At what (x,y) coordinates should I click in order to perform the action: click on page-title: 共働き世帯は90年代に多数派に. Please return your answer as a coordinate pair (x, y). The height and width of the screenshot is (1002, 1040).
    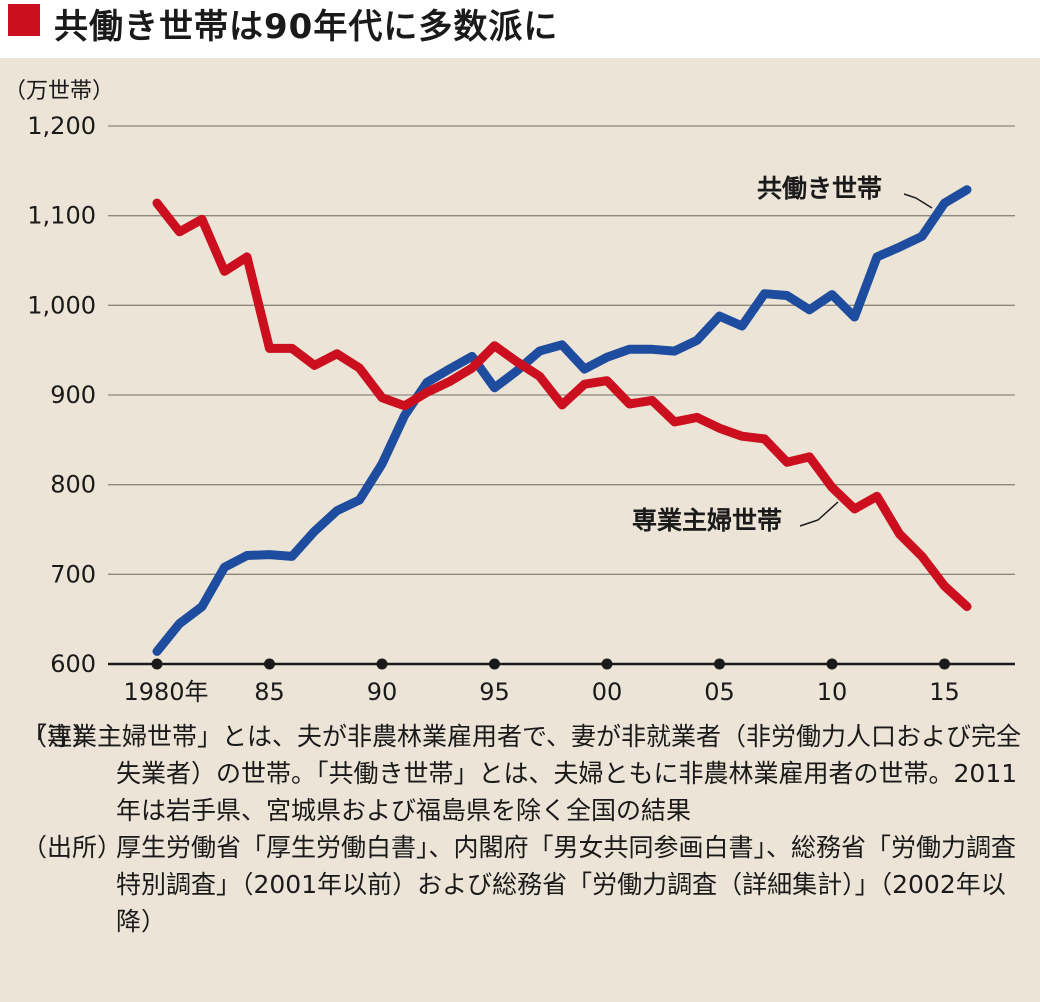
    Looking at the image, I should click on (306, 27).